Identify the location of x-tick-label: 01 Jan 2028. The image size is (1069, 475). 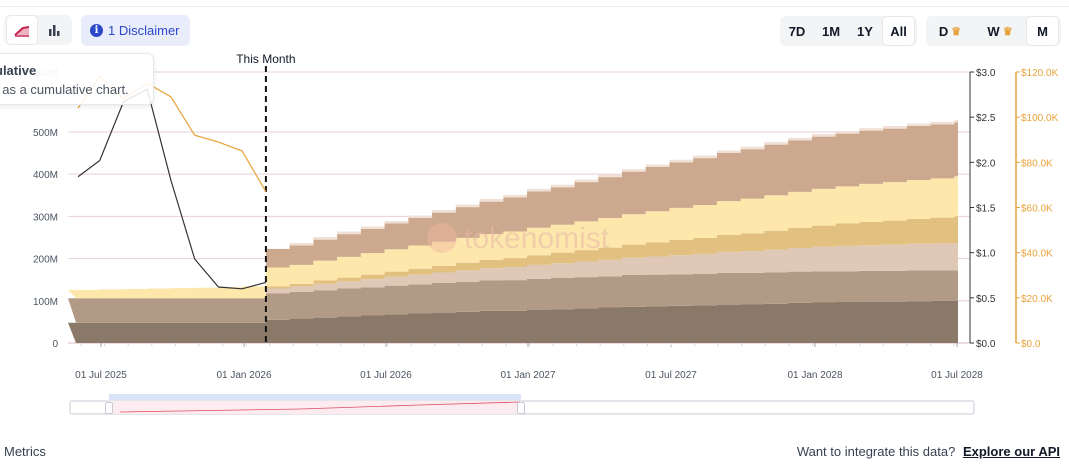
(814, 375).